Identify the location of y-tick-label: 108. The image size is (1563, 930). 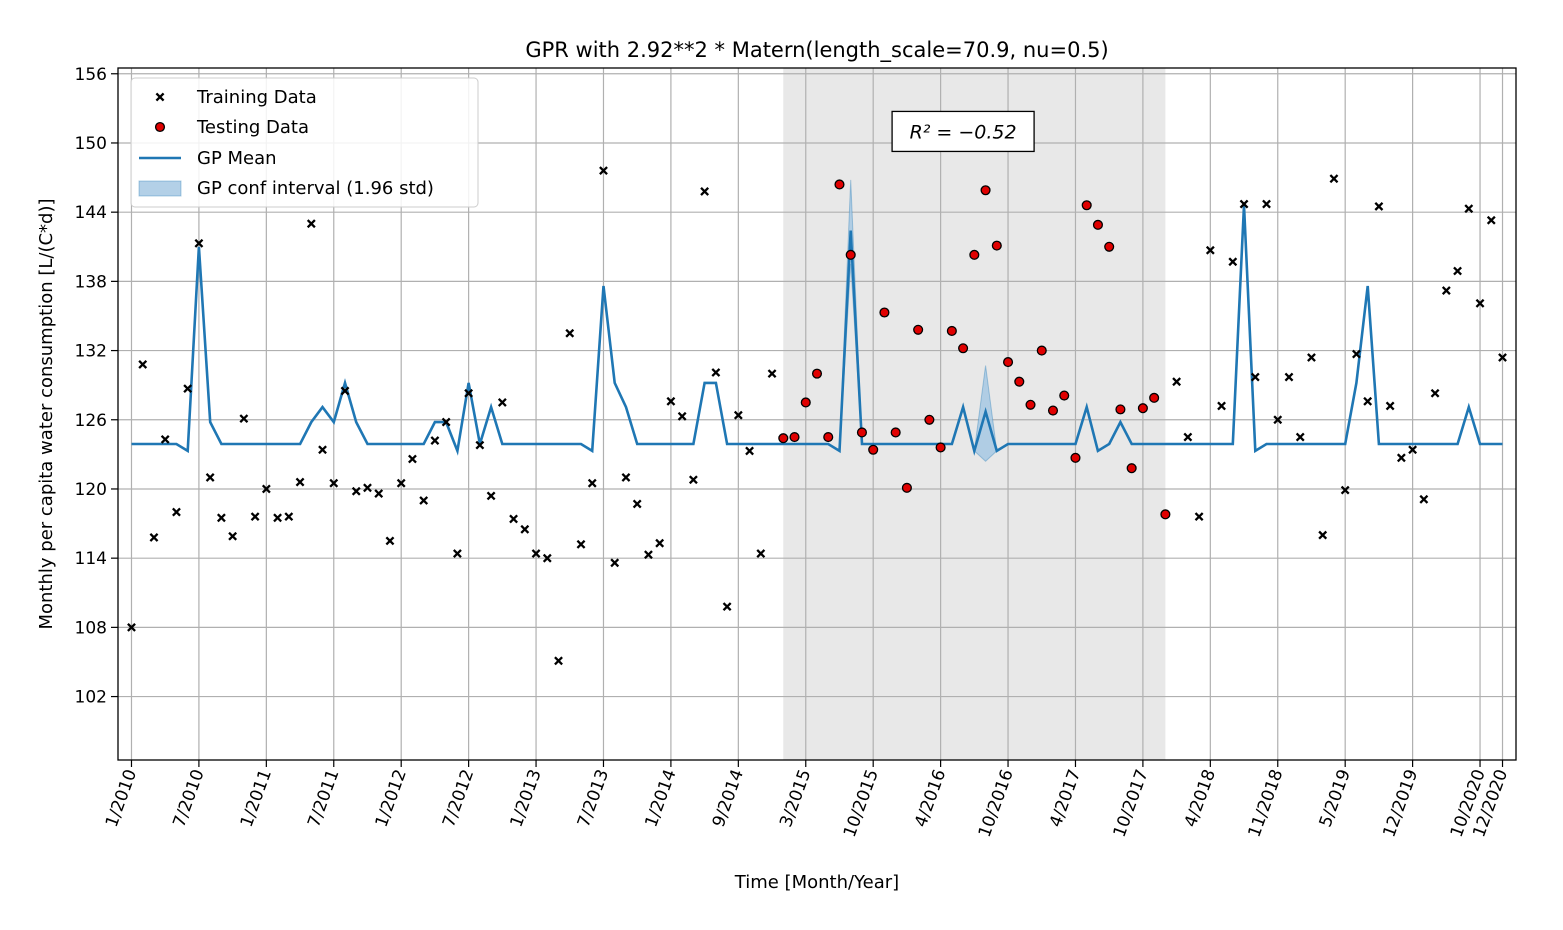
(91, 628).